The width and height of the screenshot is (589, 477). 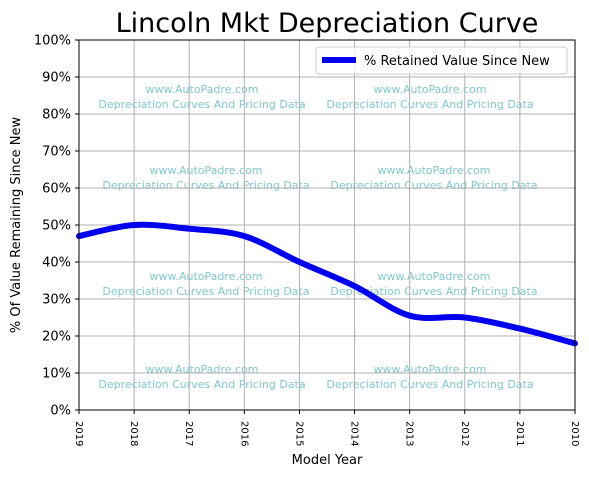 I want to click on y-tick-label: 0%, so click(x=60, y=411).